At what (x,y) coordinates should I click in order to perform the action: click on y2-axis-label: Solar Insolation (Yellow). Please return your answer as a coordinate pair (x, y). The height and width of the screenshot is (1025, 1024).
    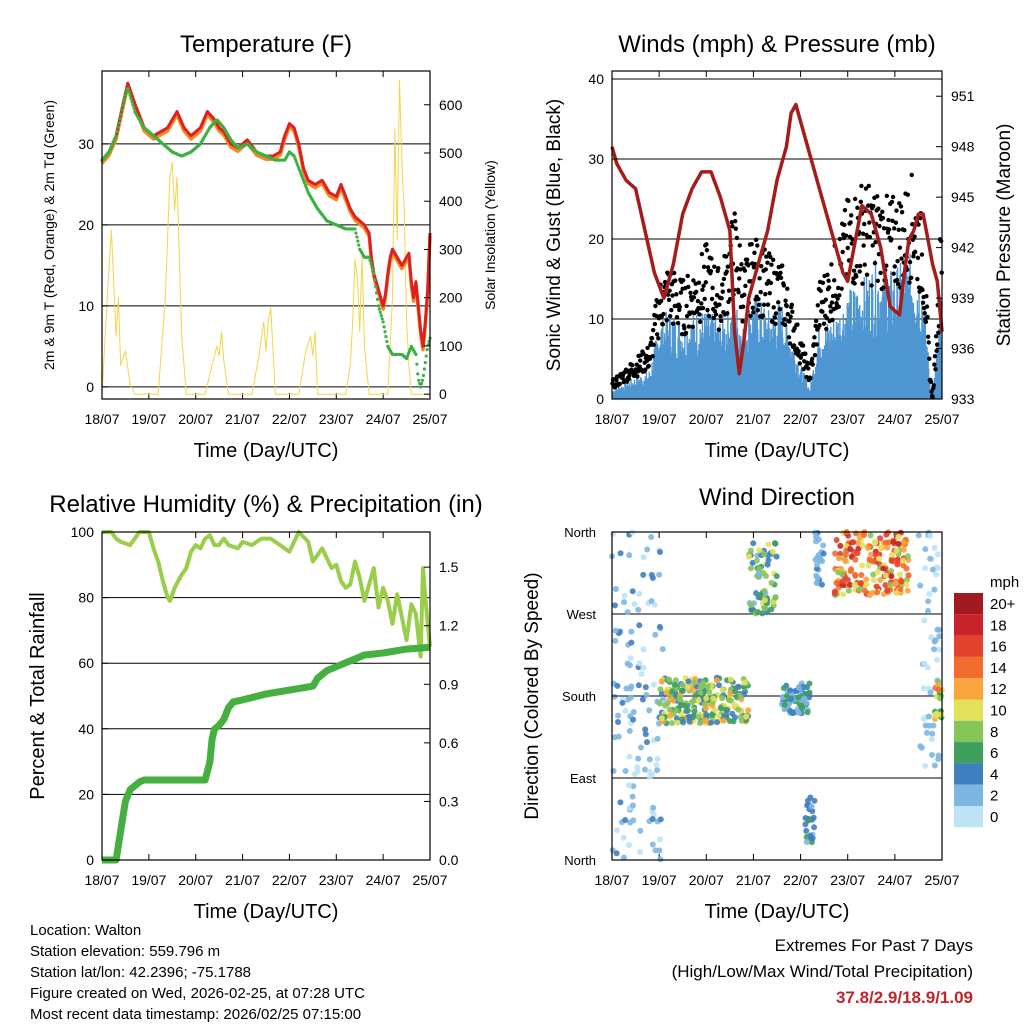
    Looking at the image, I should click on (490, 235).